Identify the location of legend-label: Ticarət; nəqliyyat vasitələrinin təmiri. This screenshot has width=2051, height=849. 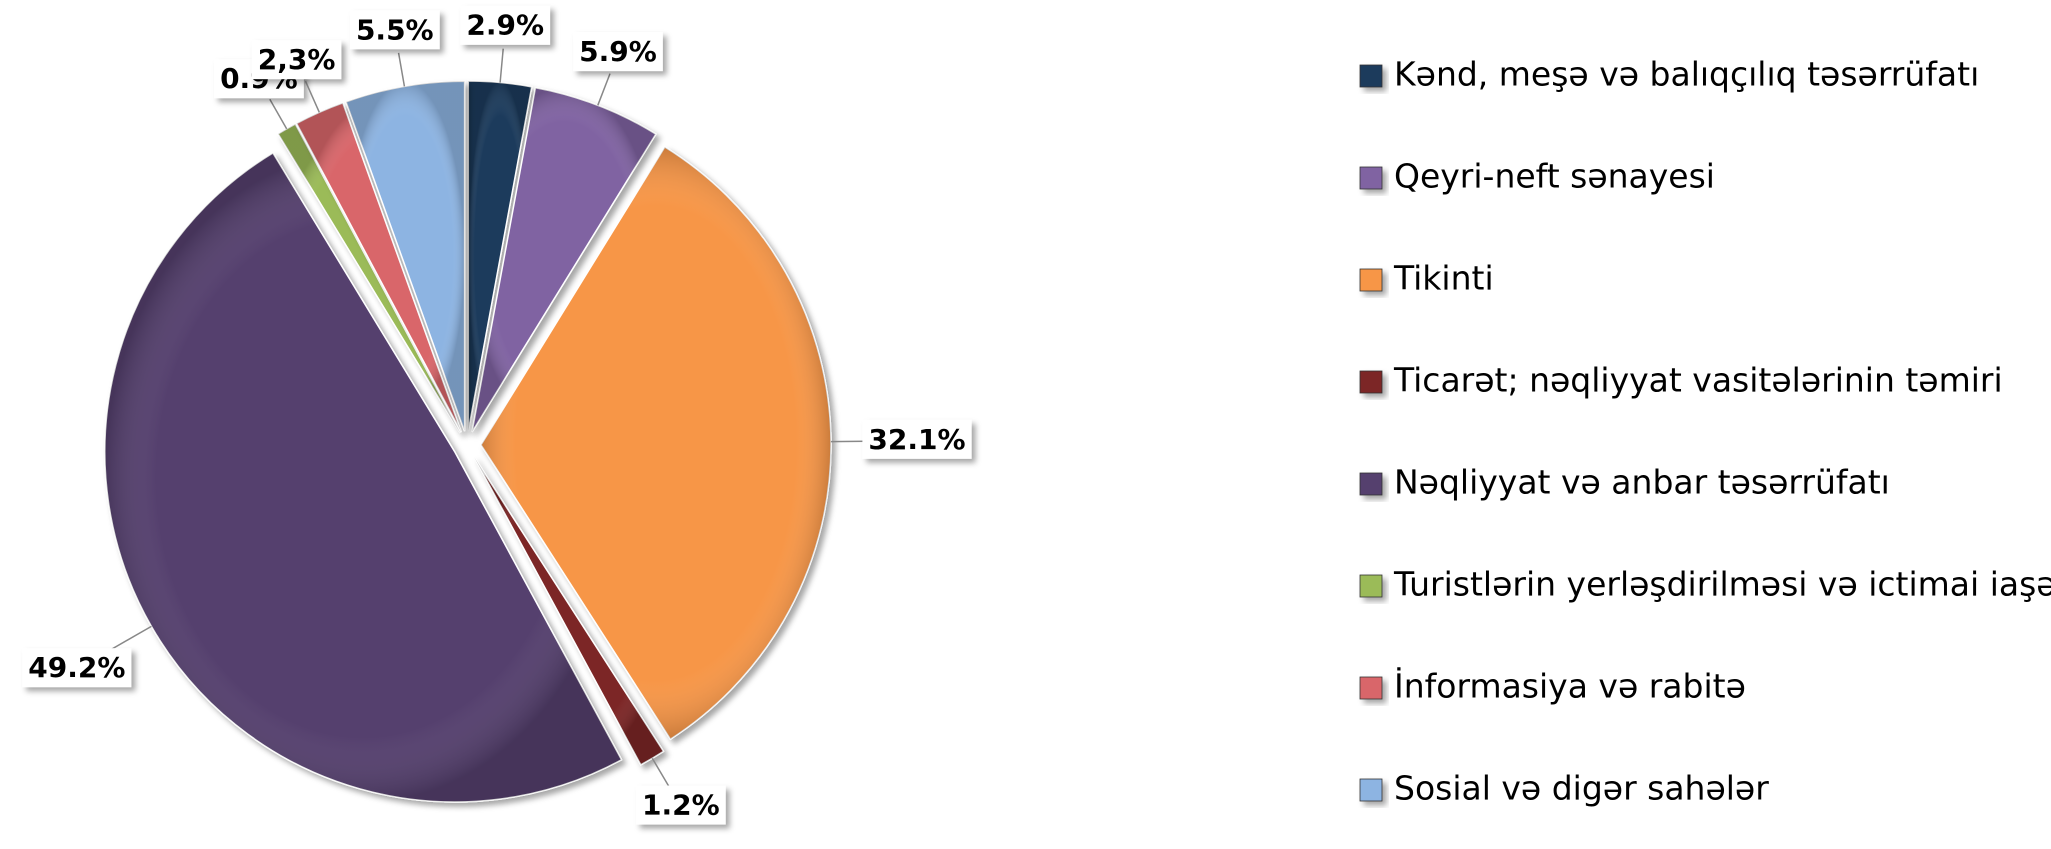
(1698, 380).